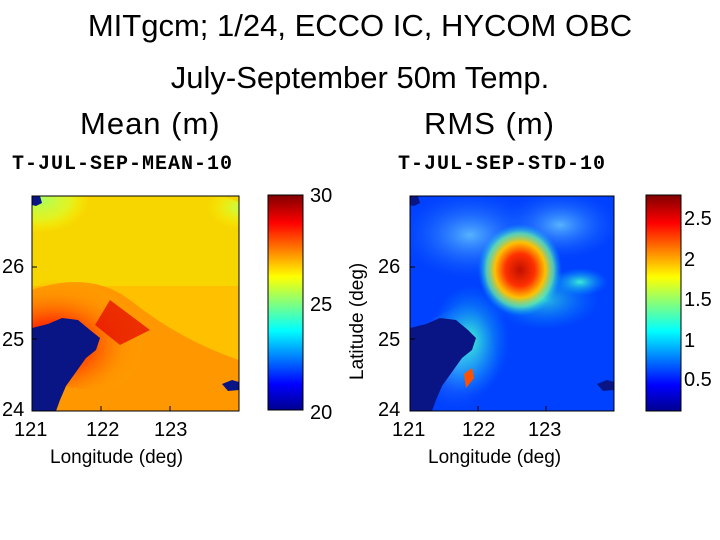  I want to click on figure-title-line2: July-September 50m Temp., so click(360, 77).